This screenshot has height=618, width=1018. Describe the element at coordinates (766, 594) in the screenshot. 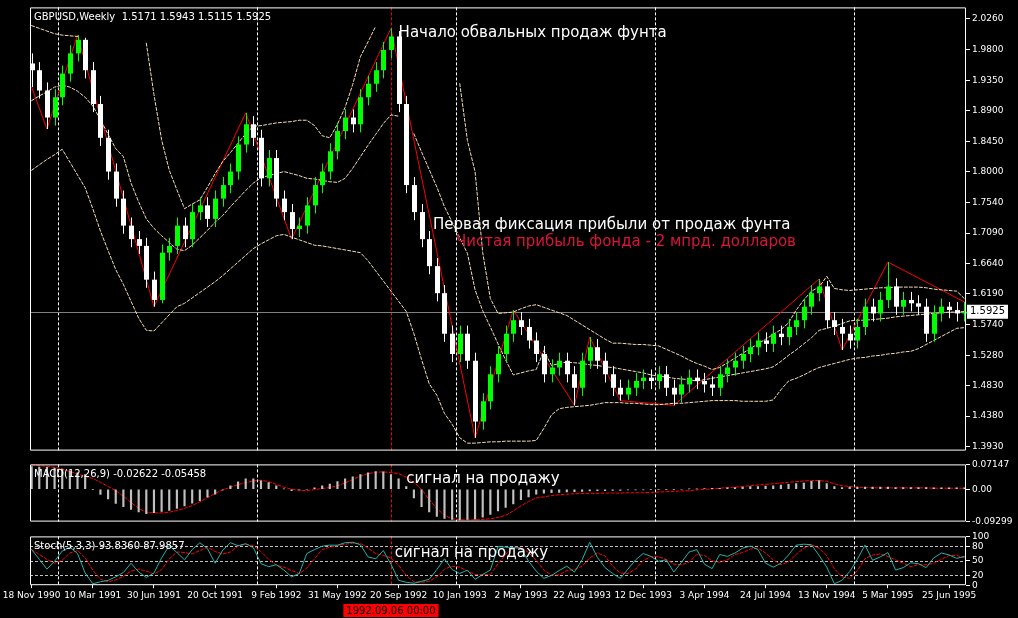

I see `x-tick-label: 24 Jul 1994` at that location.